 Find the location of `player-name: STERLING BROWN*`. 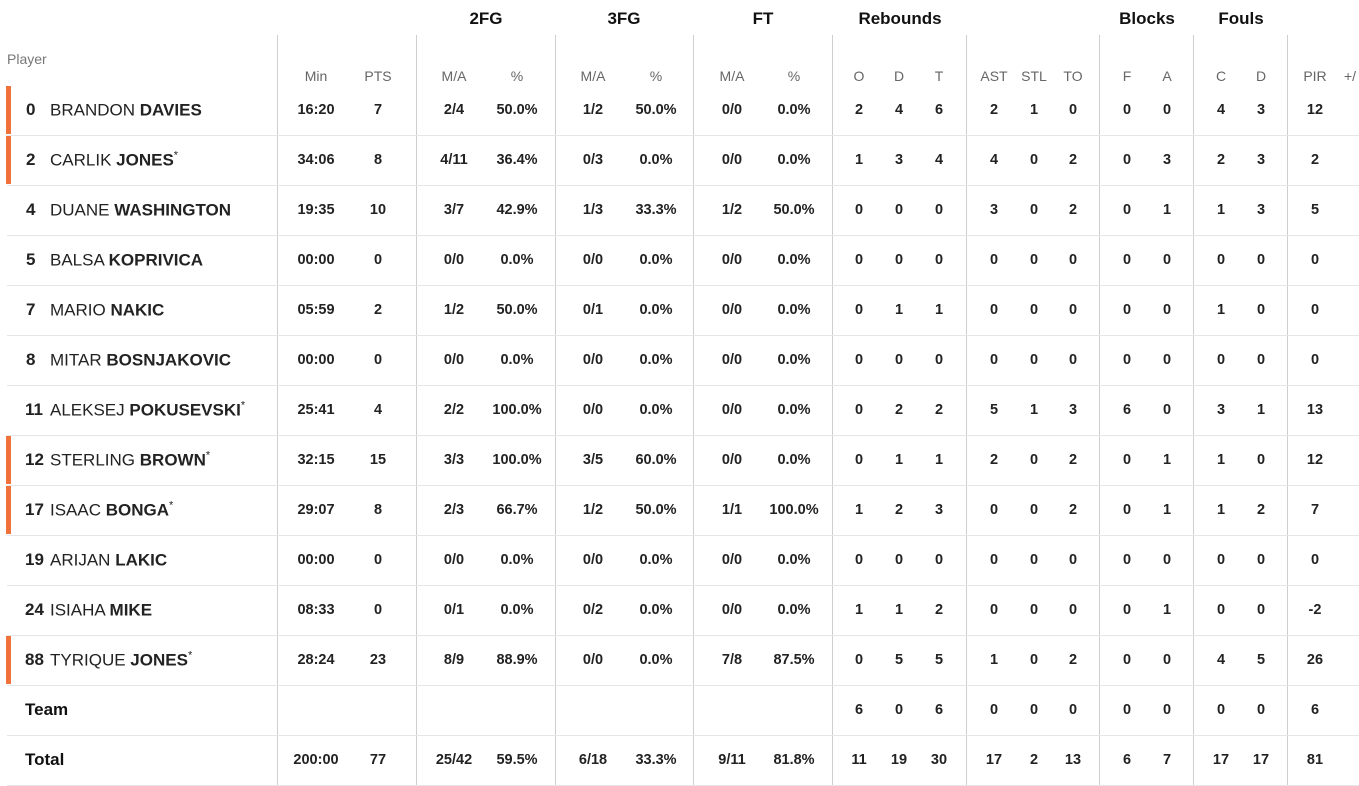

player-name: STERLING BROWN* is located at coordinates (130, 460).